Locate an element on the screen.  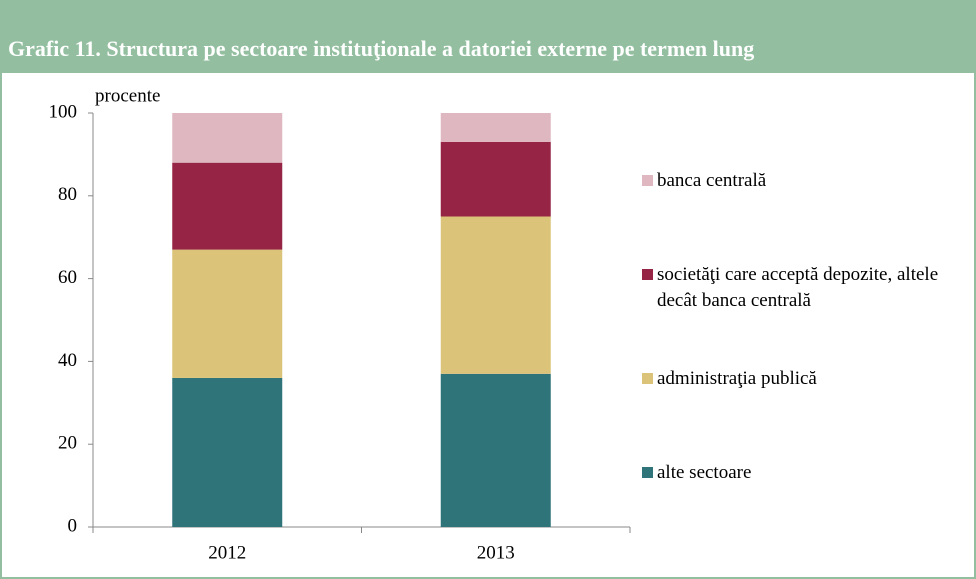
legend-label: administraţia publică is located at coordinates (737, 378).